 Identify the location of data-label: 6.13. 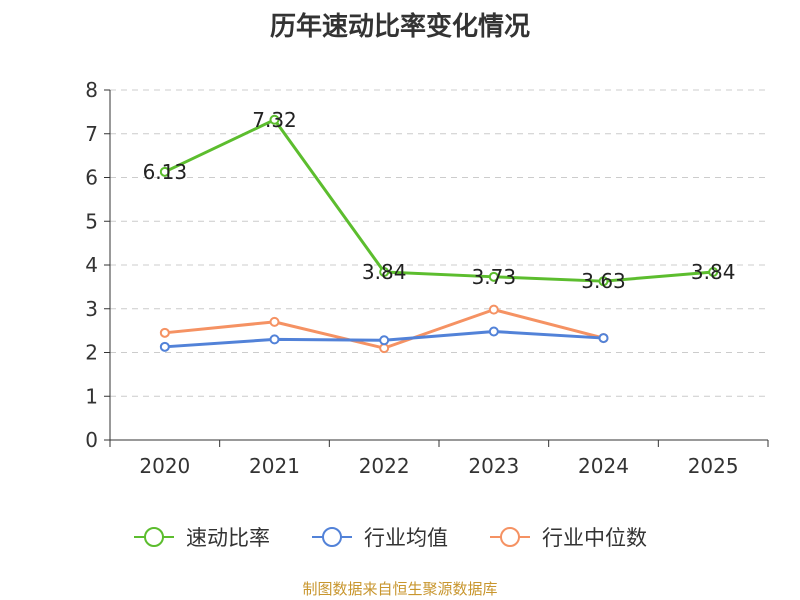
(165, 172).